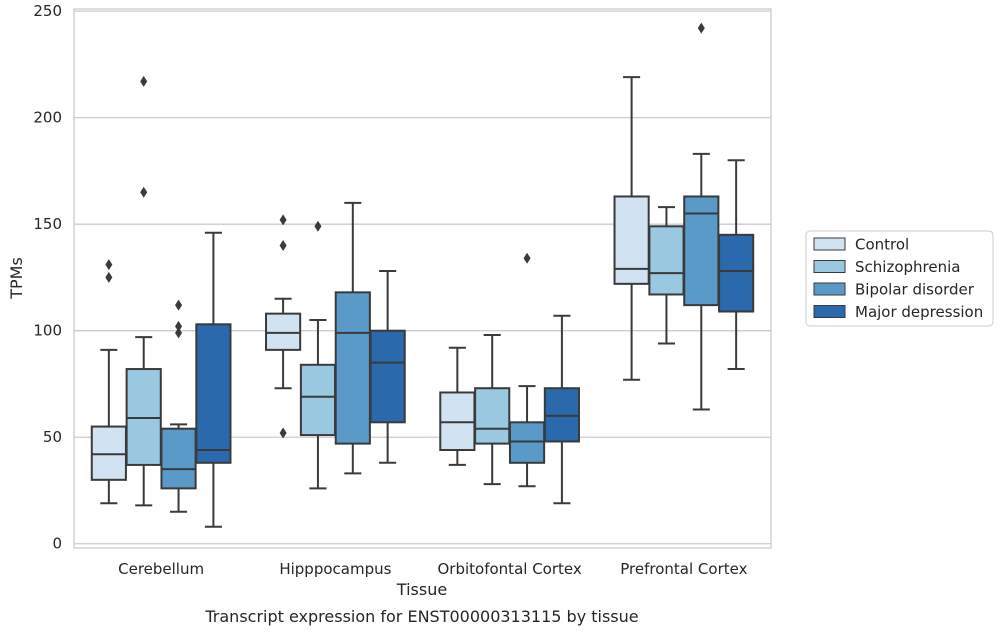  I want to click on legend-label-control: Control, so click(882, 245).